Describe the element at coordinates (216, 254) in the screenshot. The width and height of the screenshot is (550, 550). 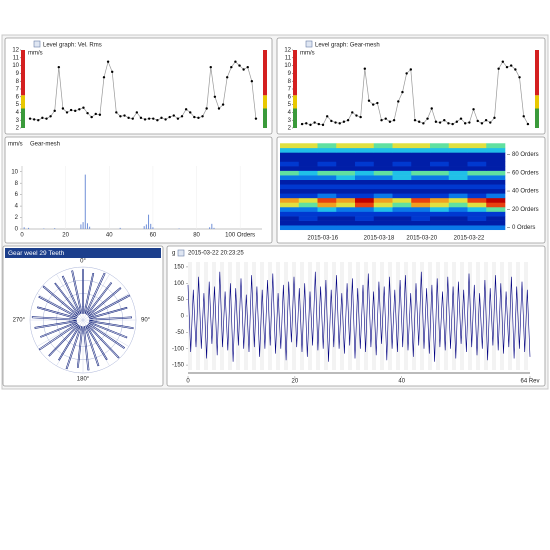
I see `timestamp: 2015-03-22 20:23:25` at that location.